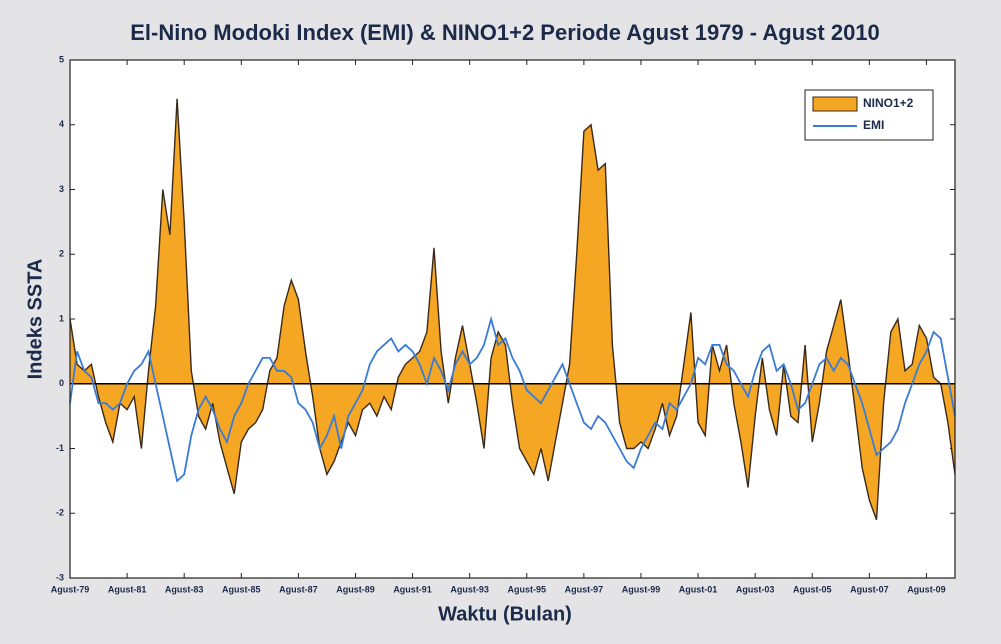 The width and height of the screenshot is (1001, 644). What do you see at coordinates (70, 589) in the screenshot?
I see `x-tick-label: Agust-79` at bounding box center [70, 589].